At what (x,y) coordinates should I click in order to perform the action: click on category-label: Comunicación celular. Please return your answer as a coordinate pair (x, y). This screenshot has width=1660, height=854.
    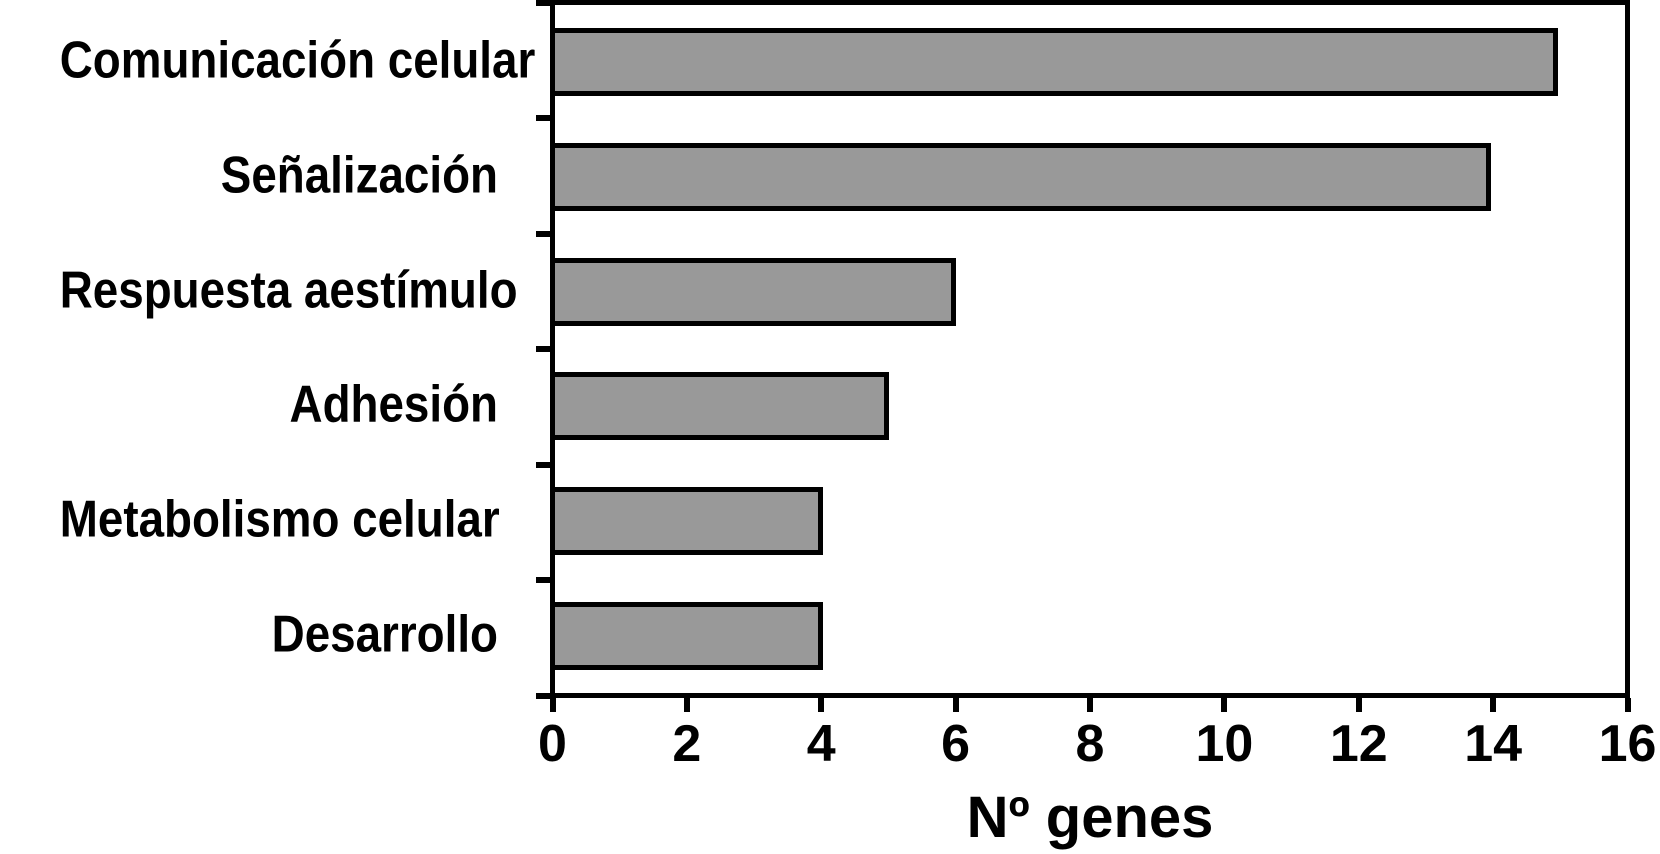
    Looking at the image, I should click on (297, 60).